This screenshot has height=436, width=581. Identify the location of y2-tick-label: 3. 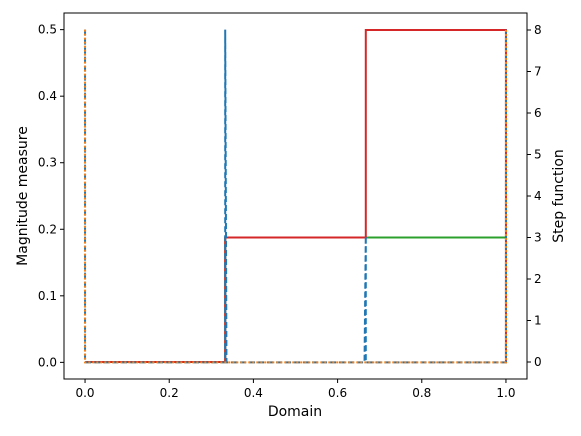
(538, 237).